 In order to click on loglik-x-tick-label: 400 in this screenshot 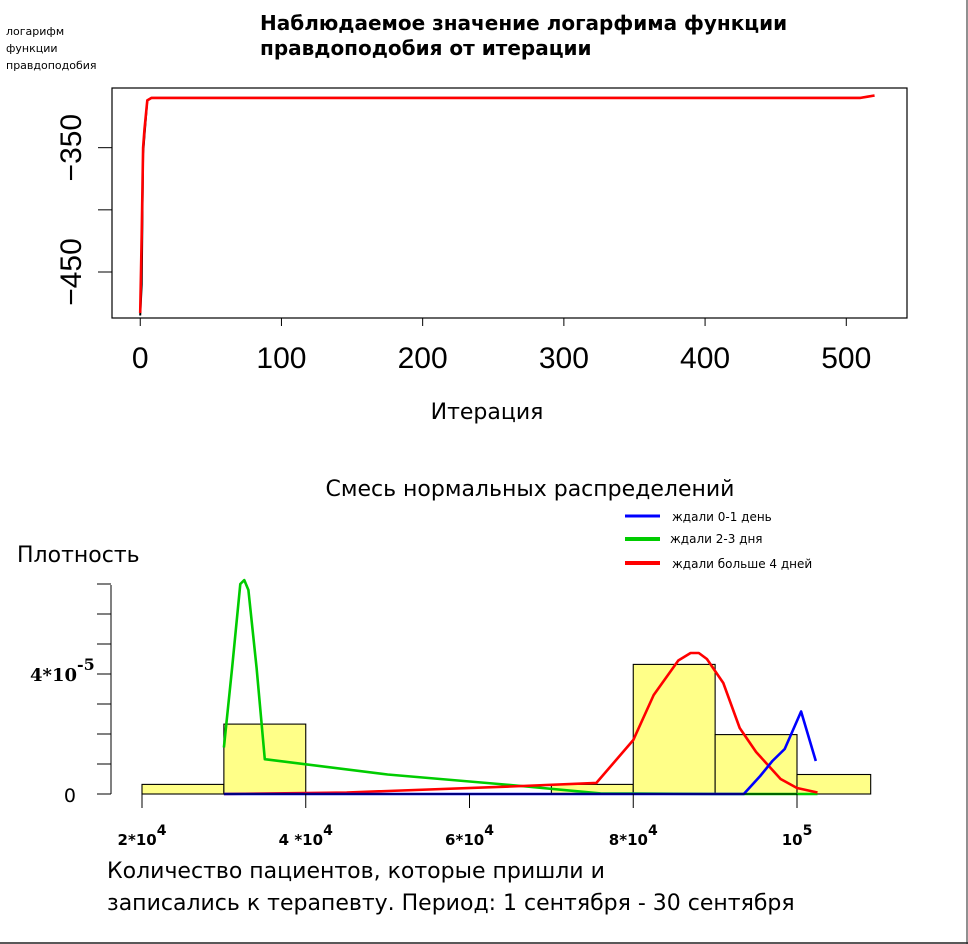, I will do `click(705, 358)`.